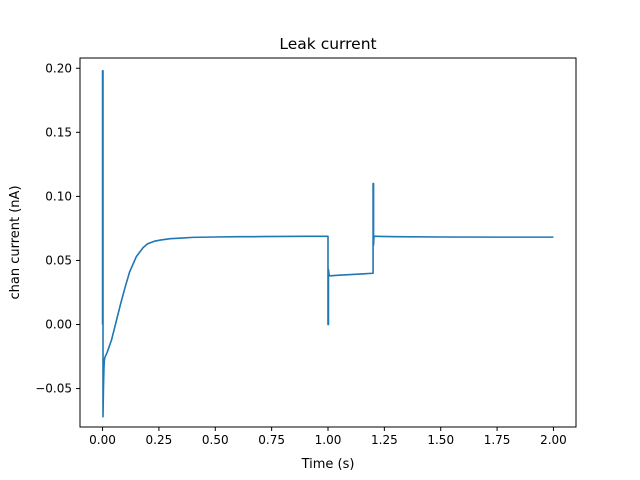 This screenshot has height=480, width=640. I want to click on x-tick-label: 0.00, so click(102, 440).